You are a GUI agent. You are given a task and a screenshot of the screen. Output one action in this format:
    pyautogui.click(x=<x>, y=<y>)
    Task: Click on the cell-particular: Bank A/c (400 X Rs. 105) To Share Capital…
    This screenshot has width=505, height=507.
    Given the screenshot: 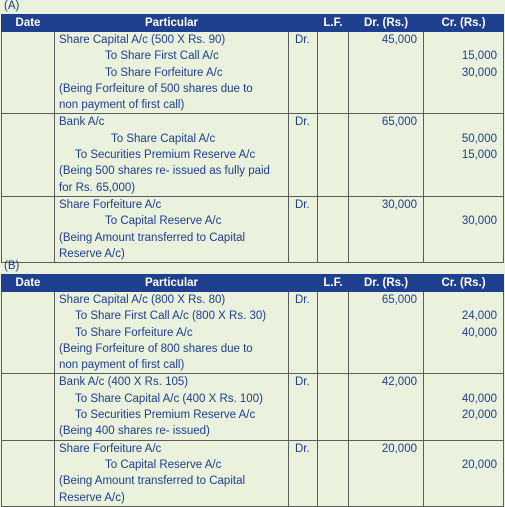 What is the action you would take?
    pyautogui.click(x=171, y=407)
    